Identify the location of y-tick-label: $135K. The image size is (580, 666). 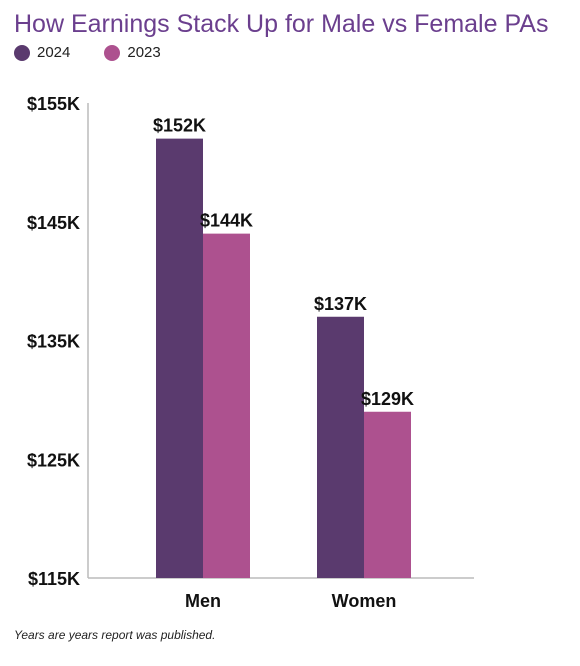
(53, 342).